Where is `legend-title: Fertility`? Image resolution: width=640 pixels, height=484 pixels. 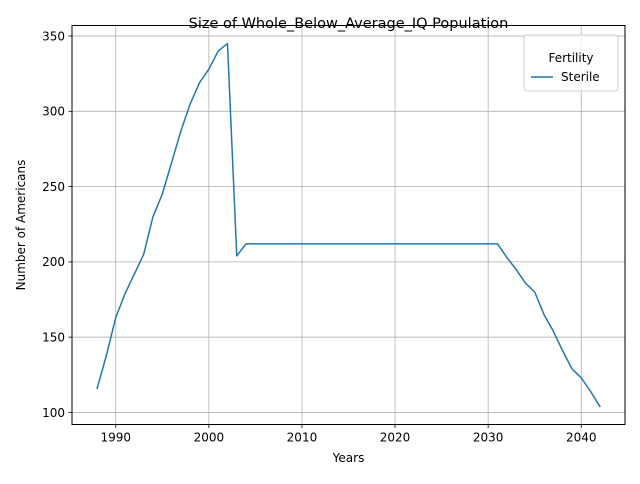
legend-title: Fertility is located at coordinates (570, 58).